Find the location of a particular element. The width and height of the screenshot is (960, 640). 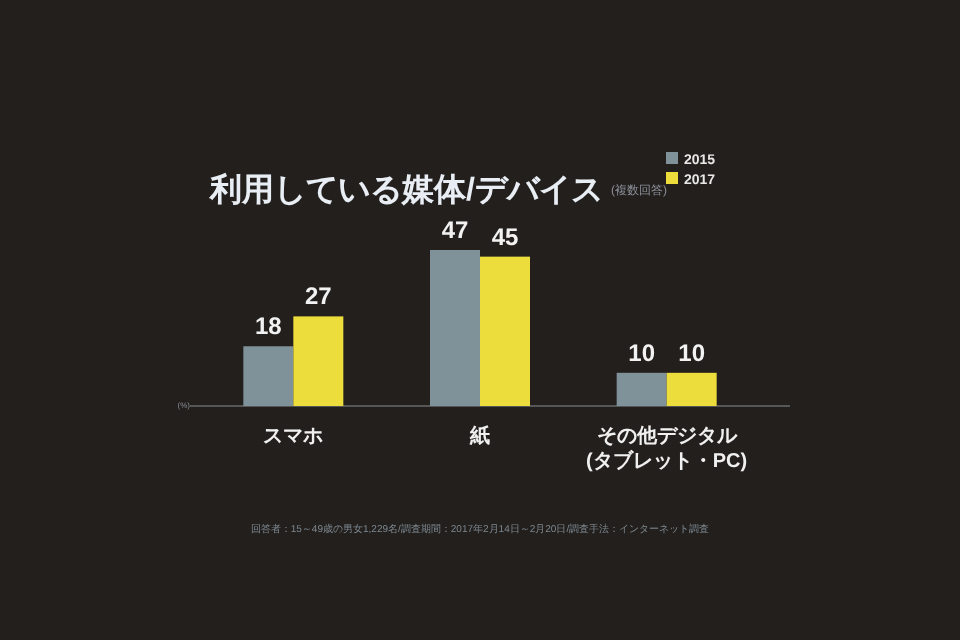

data-label: 18 is located at coordinates (268, 326).